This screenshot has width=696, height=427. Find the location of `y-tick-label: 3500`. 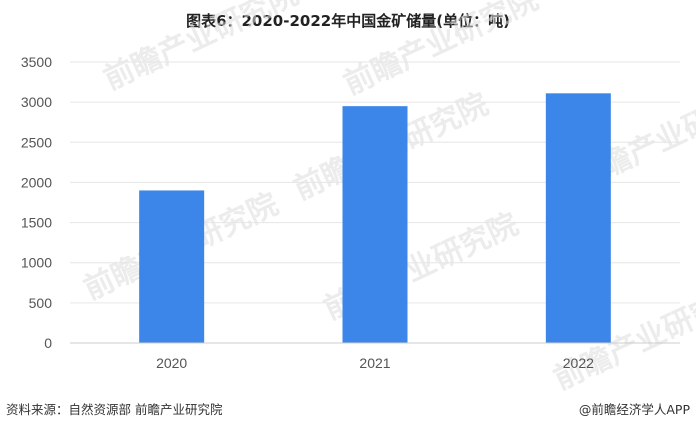

y-tick-label: 3500 is located at coordinates (36, 62).